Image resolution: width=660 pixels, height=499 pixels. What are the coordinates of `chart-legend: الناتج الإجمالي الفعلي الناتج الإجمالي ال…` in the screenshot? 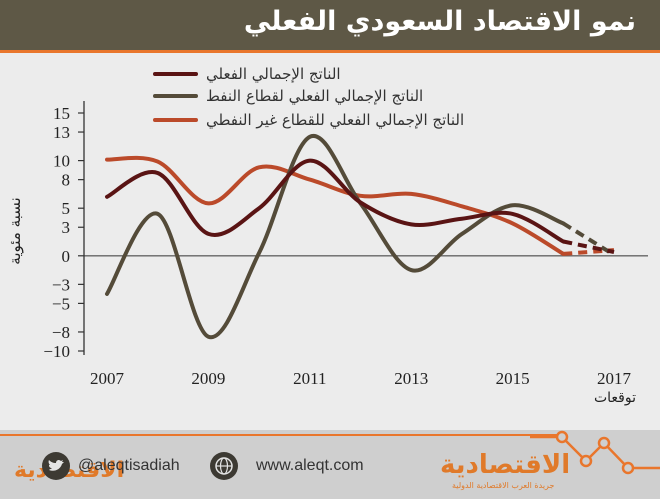 It's located at (308, 97).